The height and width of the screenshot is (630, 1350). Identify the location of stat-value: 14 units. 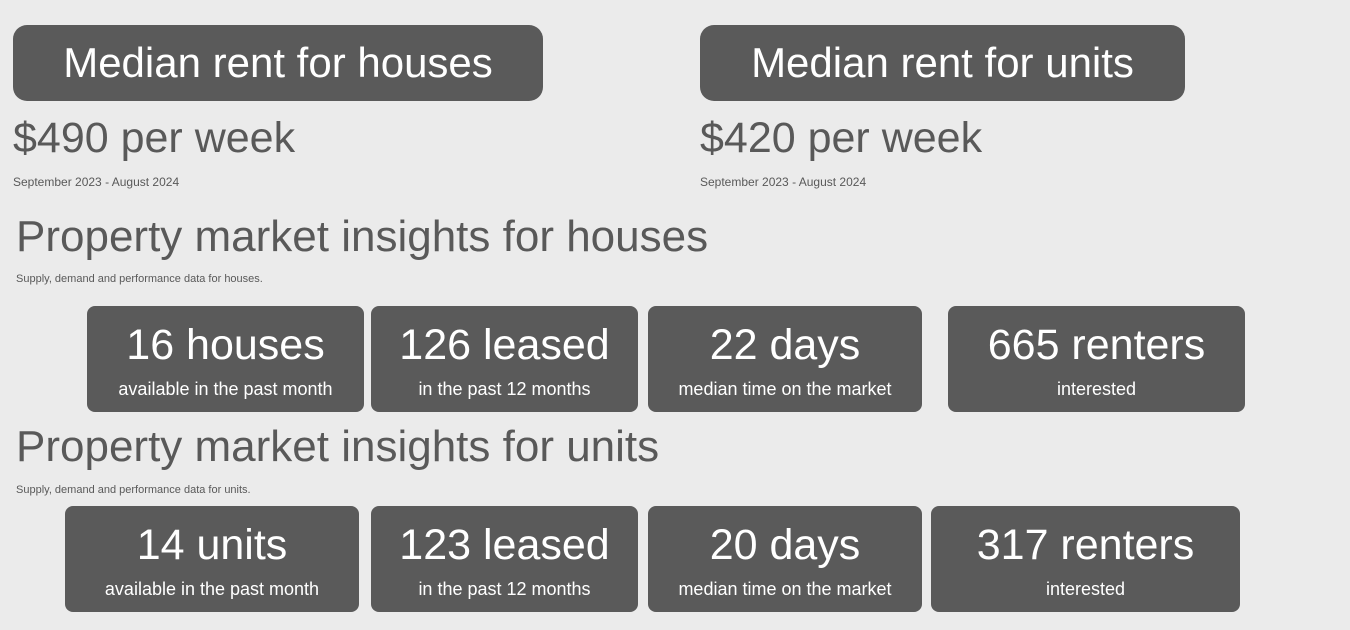
(212, 545).